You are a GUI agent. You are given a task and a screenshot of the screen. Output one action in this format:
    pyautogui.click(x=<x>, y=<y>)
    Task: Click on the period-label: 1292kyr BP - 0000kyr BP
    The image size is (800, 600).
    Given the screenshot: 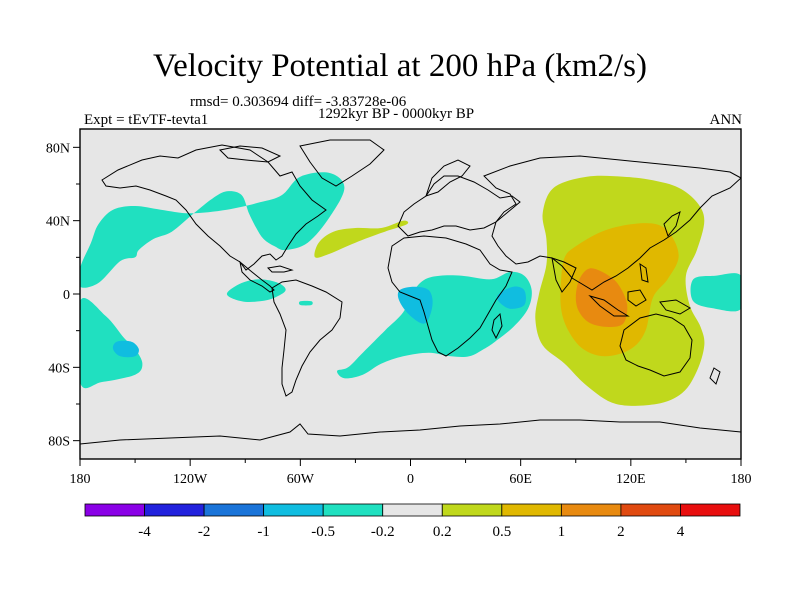 What is the action you would take?
    pyautogui.click(x=396, y=114)
    